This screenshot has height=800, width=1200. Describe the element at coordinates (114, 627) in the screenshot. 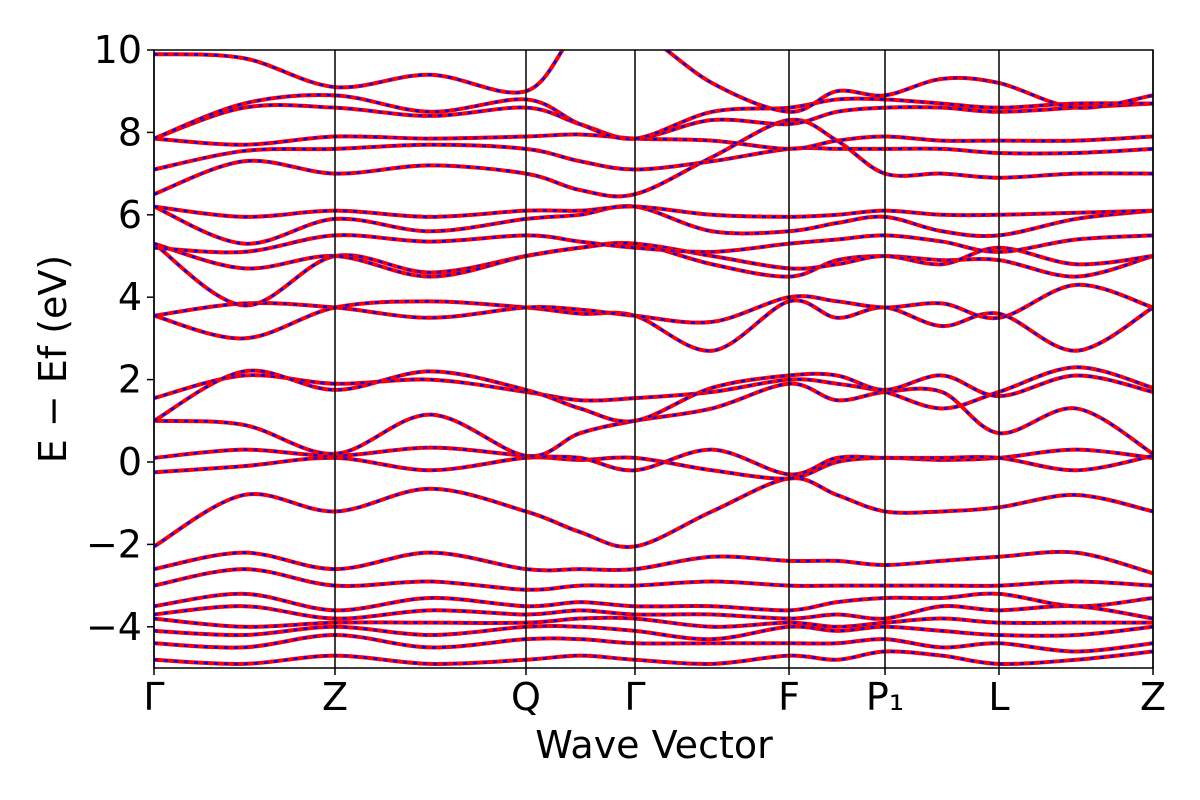

I see `y-tick-label: −4` at that location.